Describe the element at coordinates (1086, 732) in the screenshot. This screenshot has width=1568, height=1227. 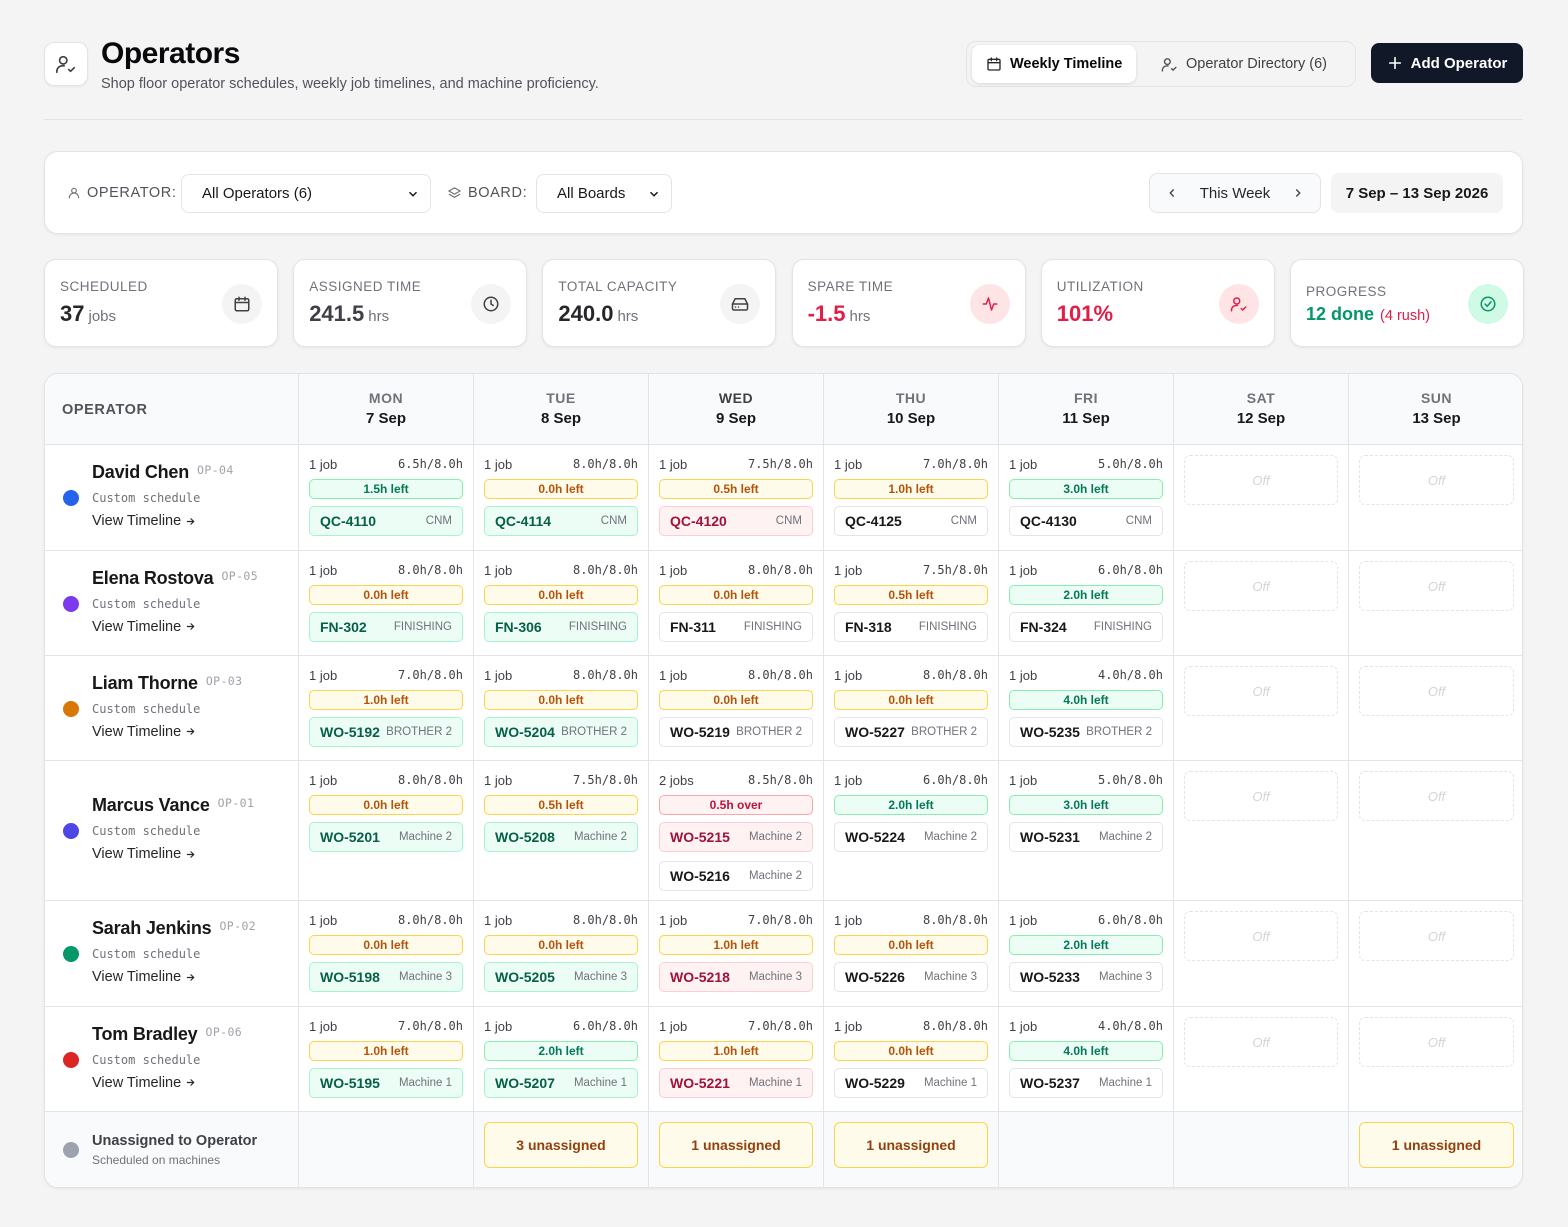
I see `job-card: WO-5235 BROTHER 2` at that location.